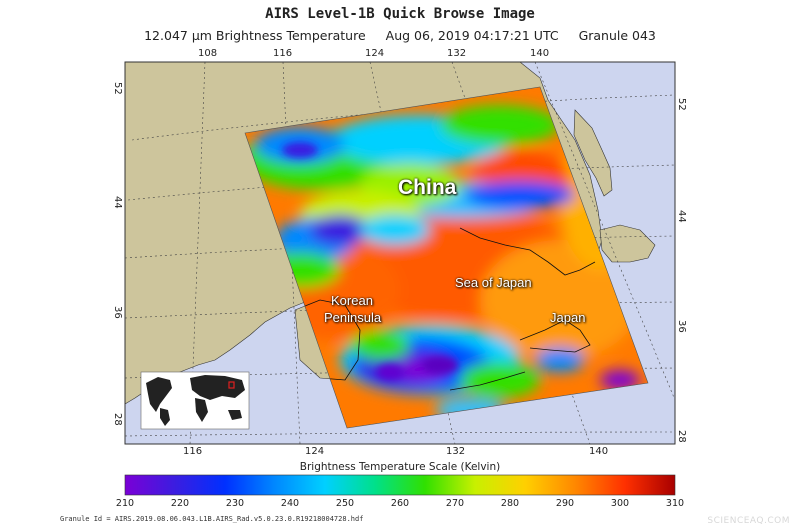  I want to click on lon-tick-top: 124, so click(375, 53).